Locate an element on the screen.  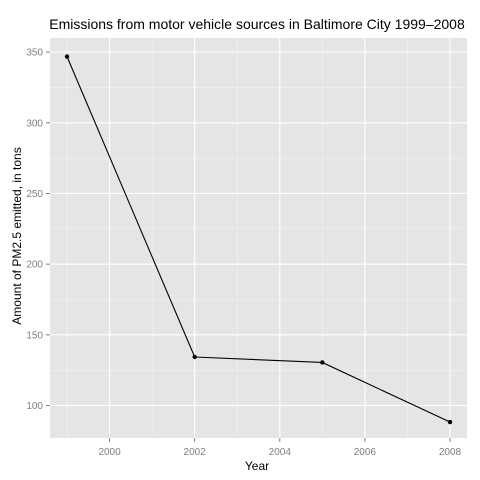
y-tick-label: 250 is located at coordinates (34, 194).